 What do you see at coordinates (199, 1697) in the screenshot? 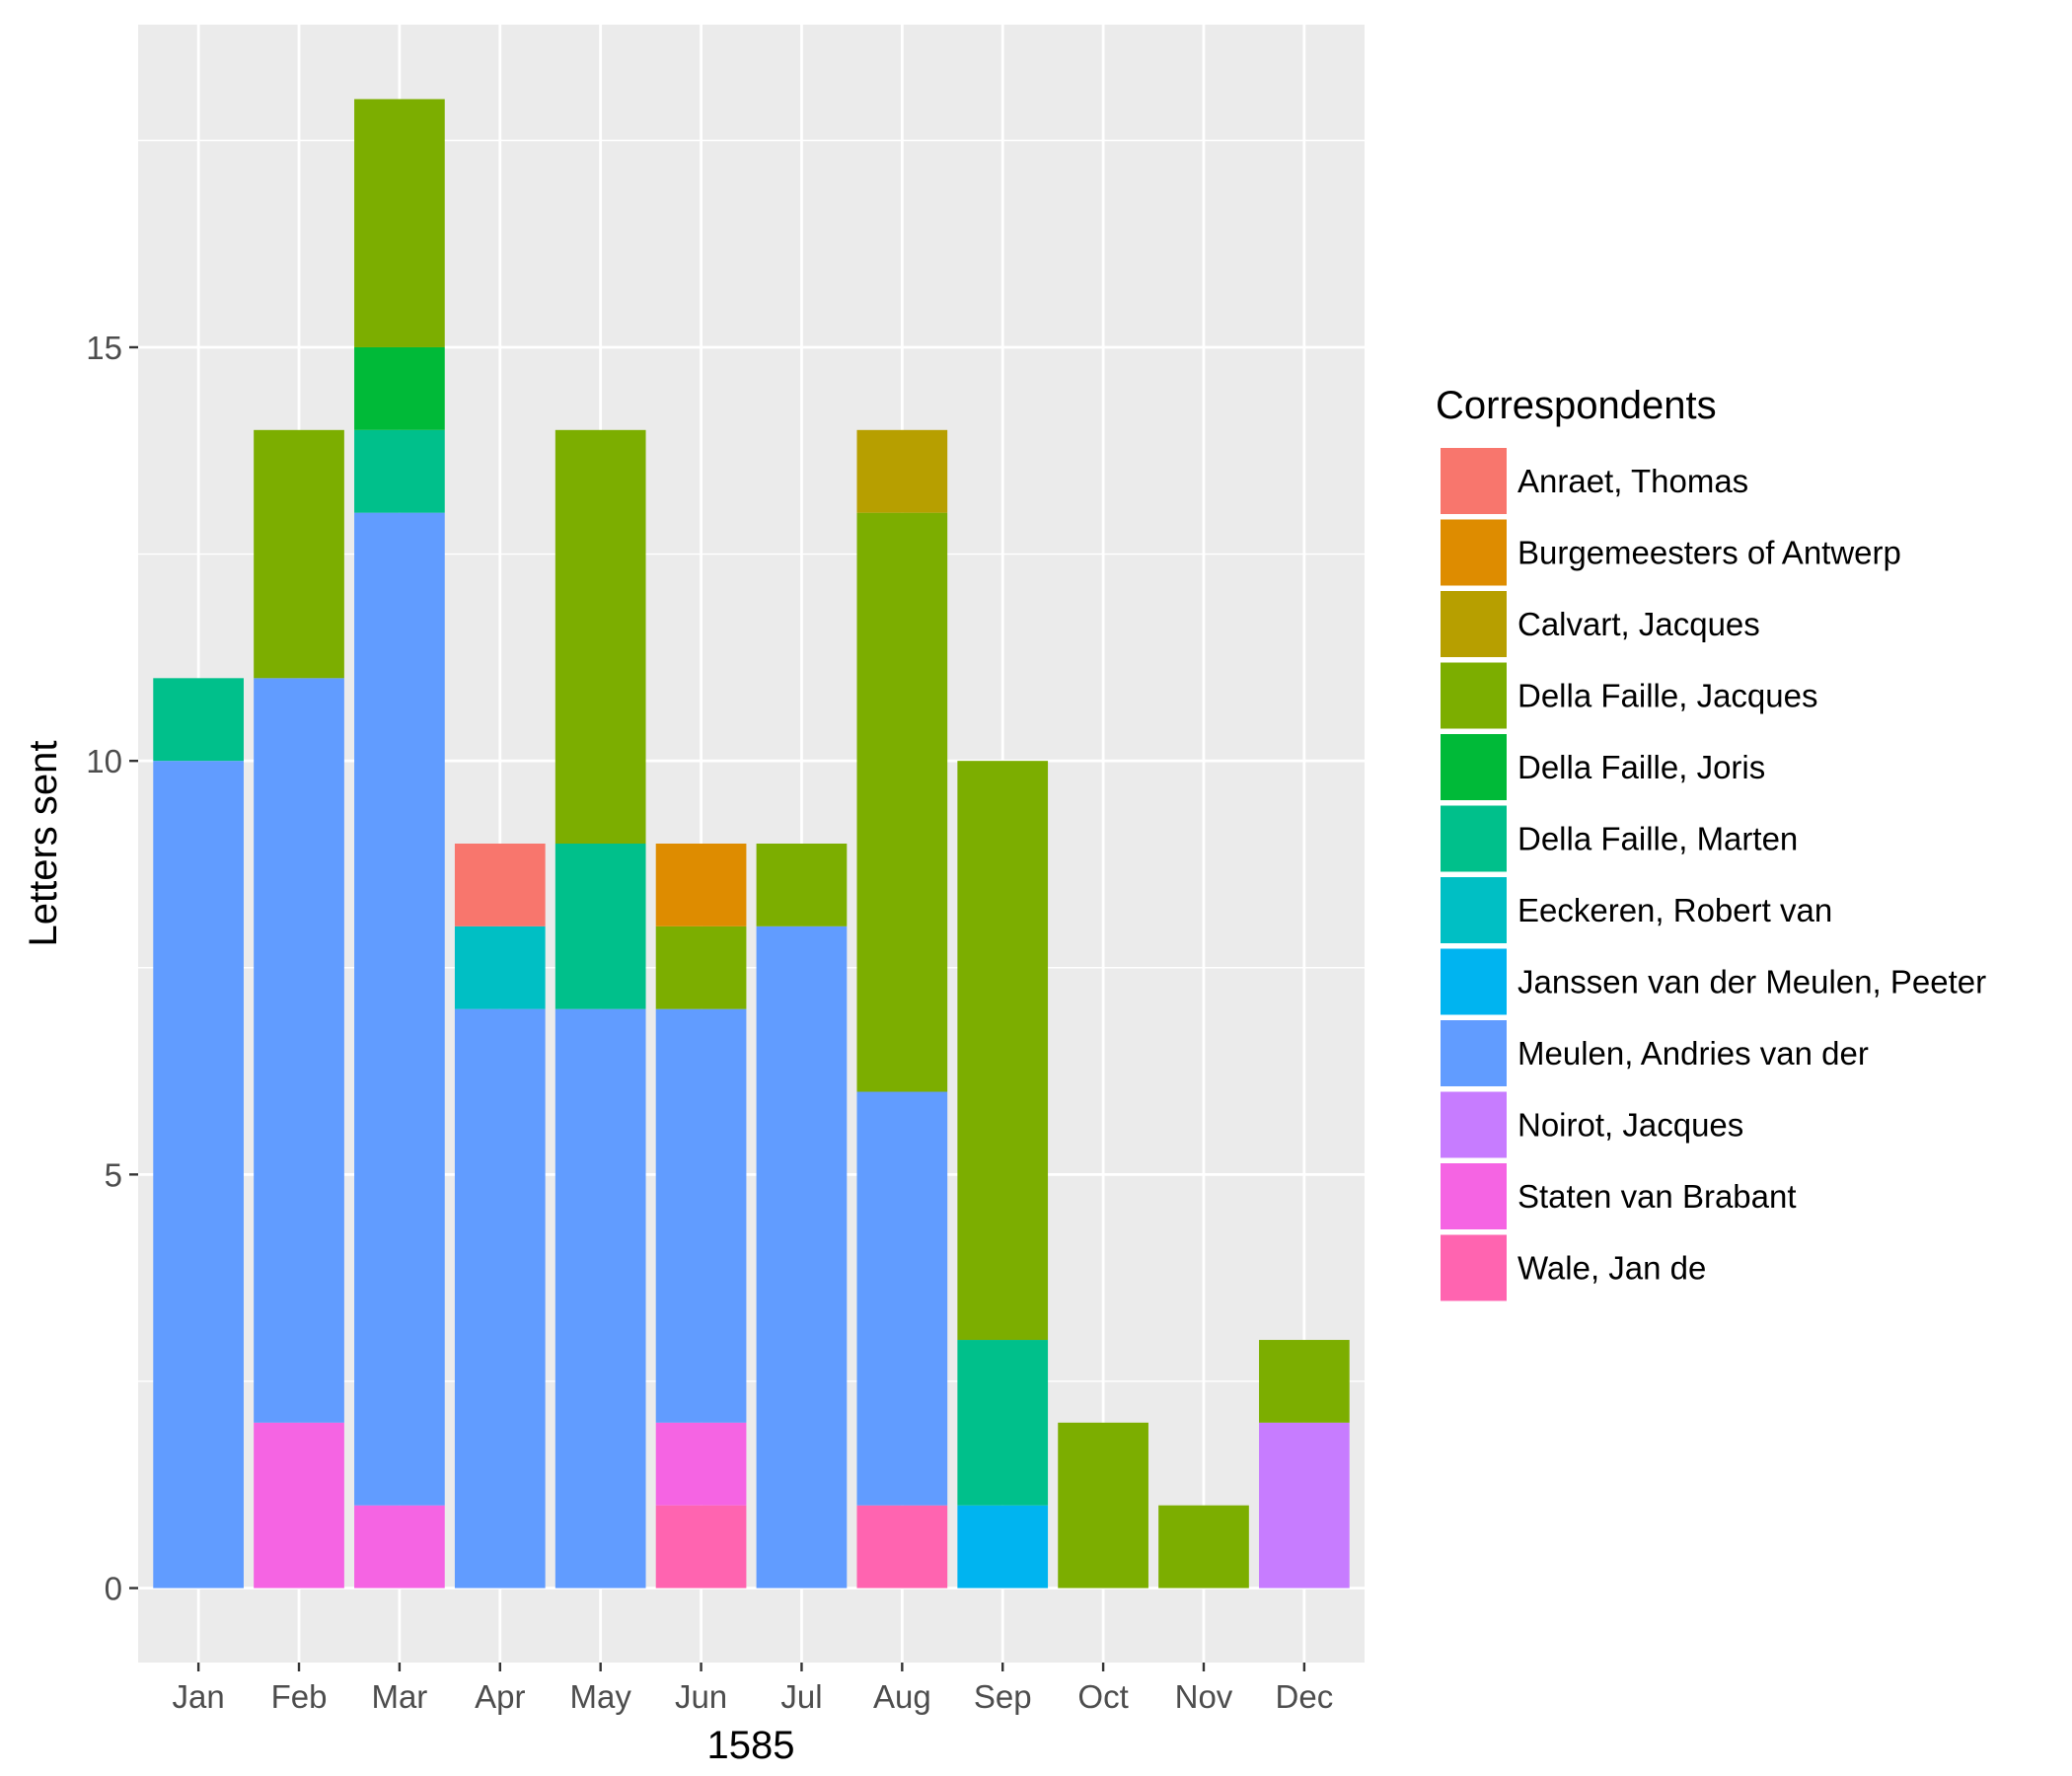
I see `x-tick-label: Jan` at bounding box center [199, 1697].